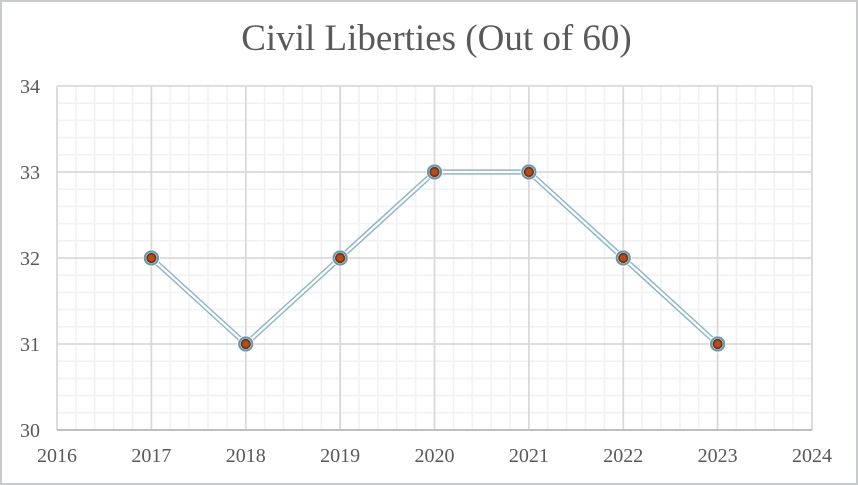  I want to click on x-axis-tick-label: 2021, so click(529, 456).